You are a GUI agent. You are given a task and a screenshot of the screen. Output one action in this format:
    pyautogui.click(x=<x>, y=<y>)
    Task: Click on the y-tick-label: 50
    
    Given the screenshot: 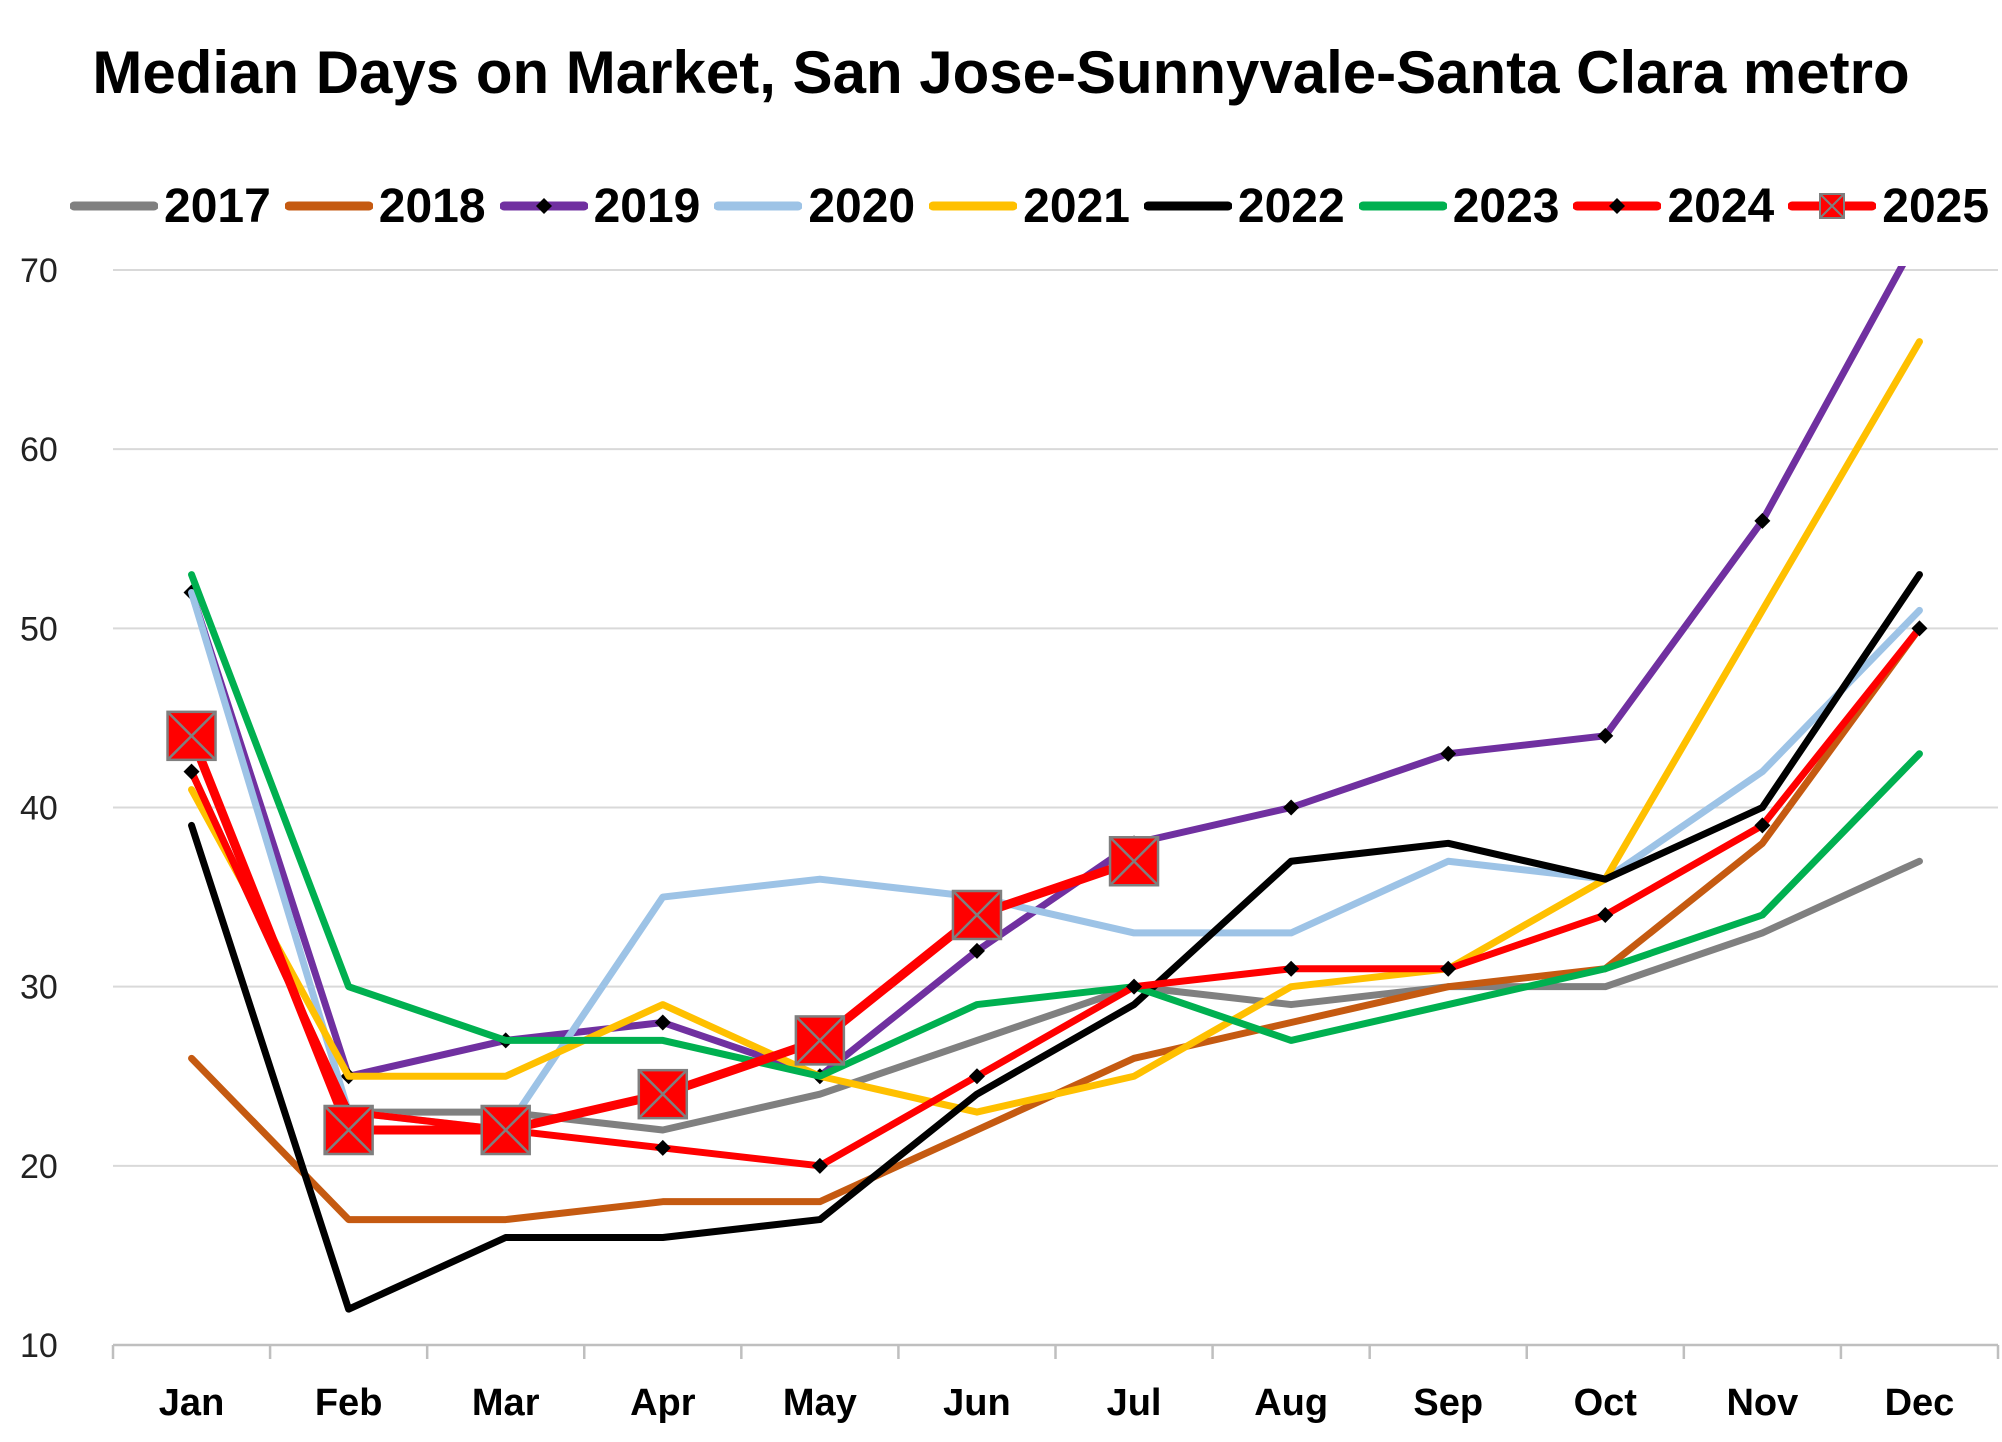 What is the action you would take?
    pyautogui.click(x=39, y=629)
    